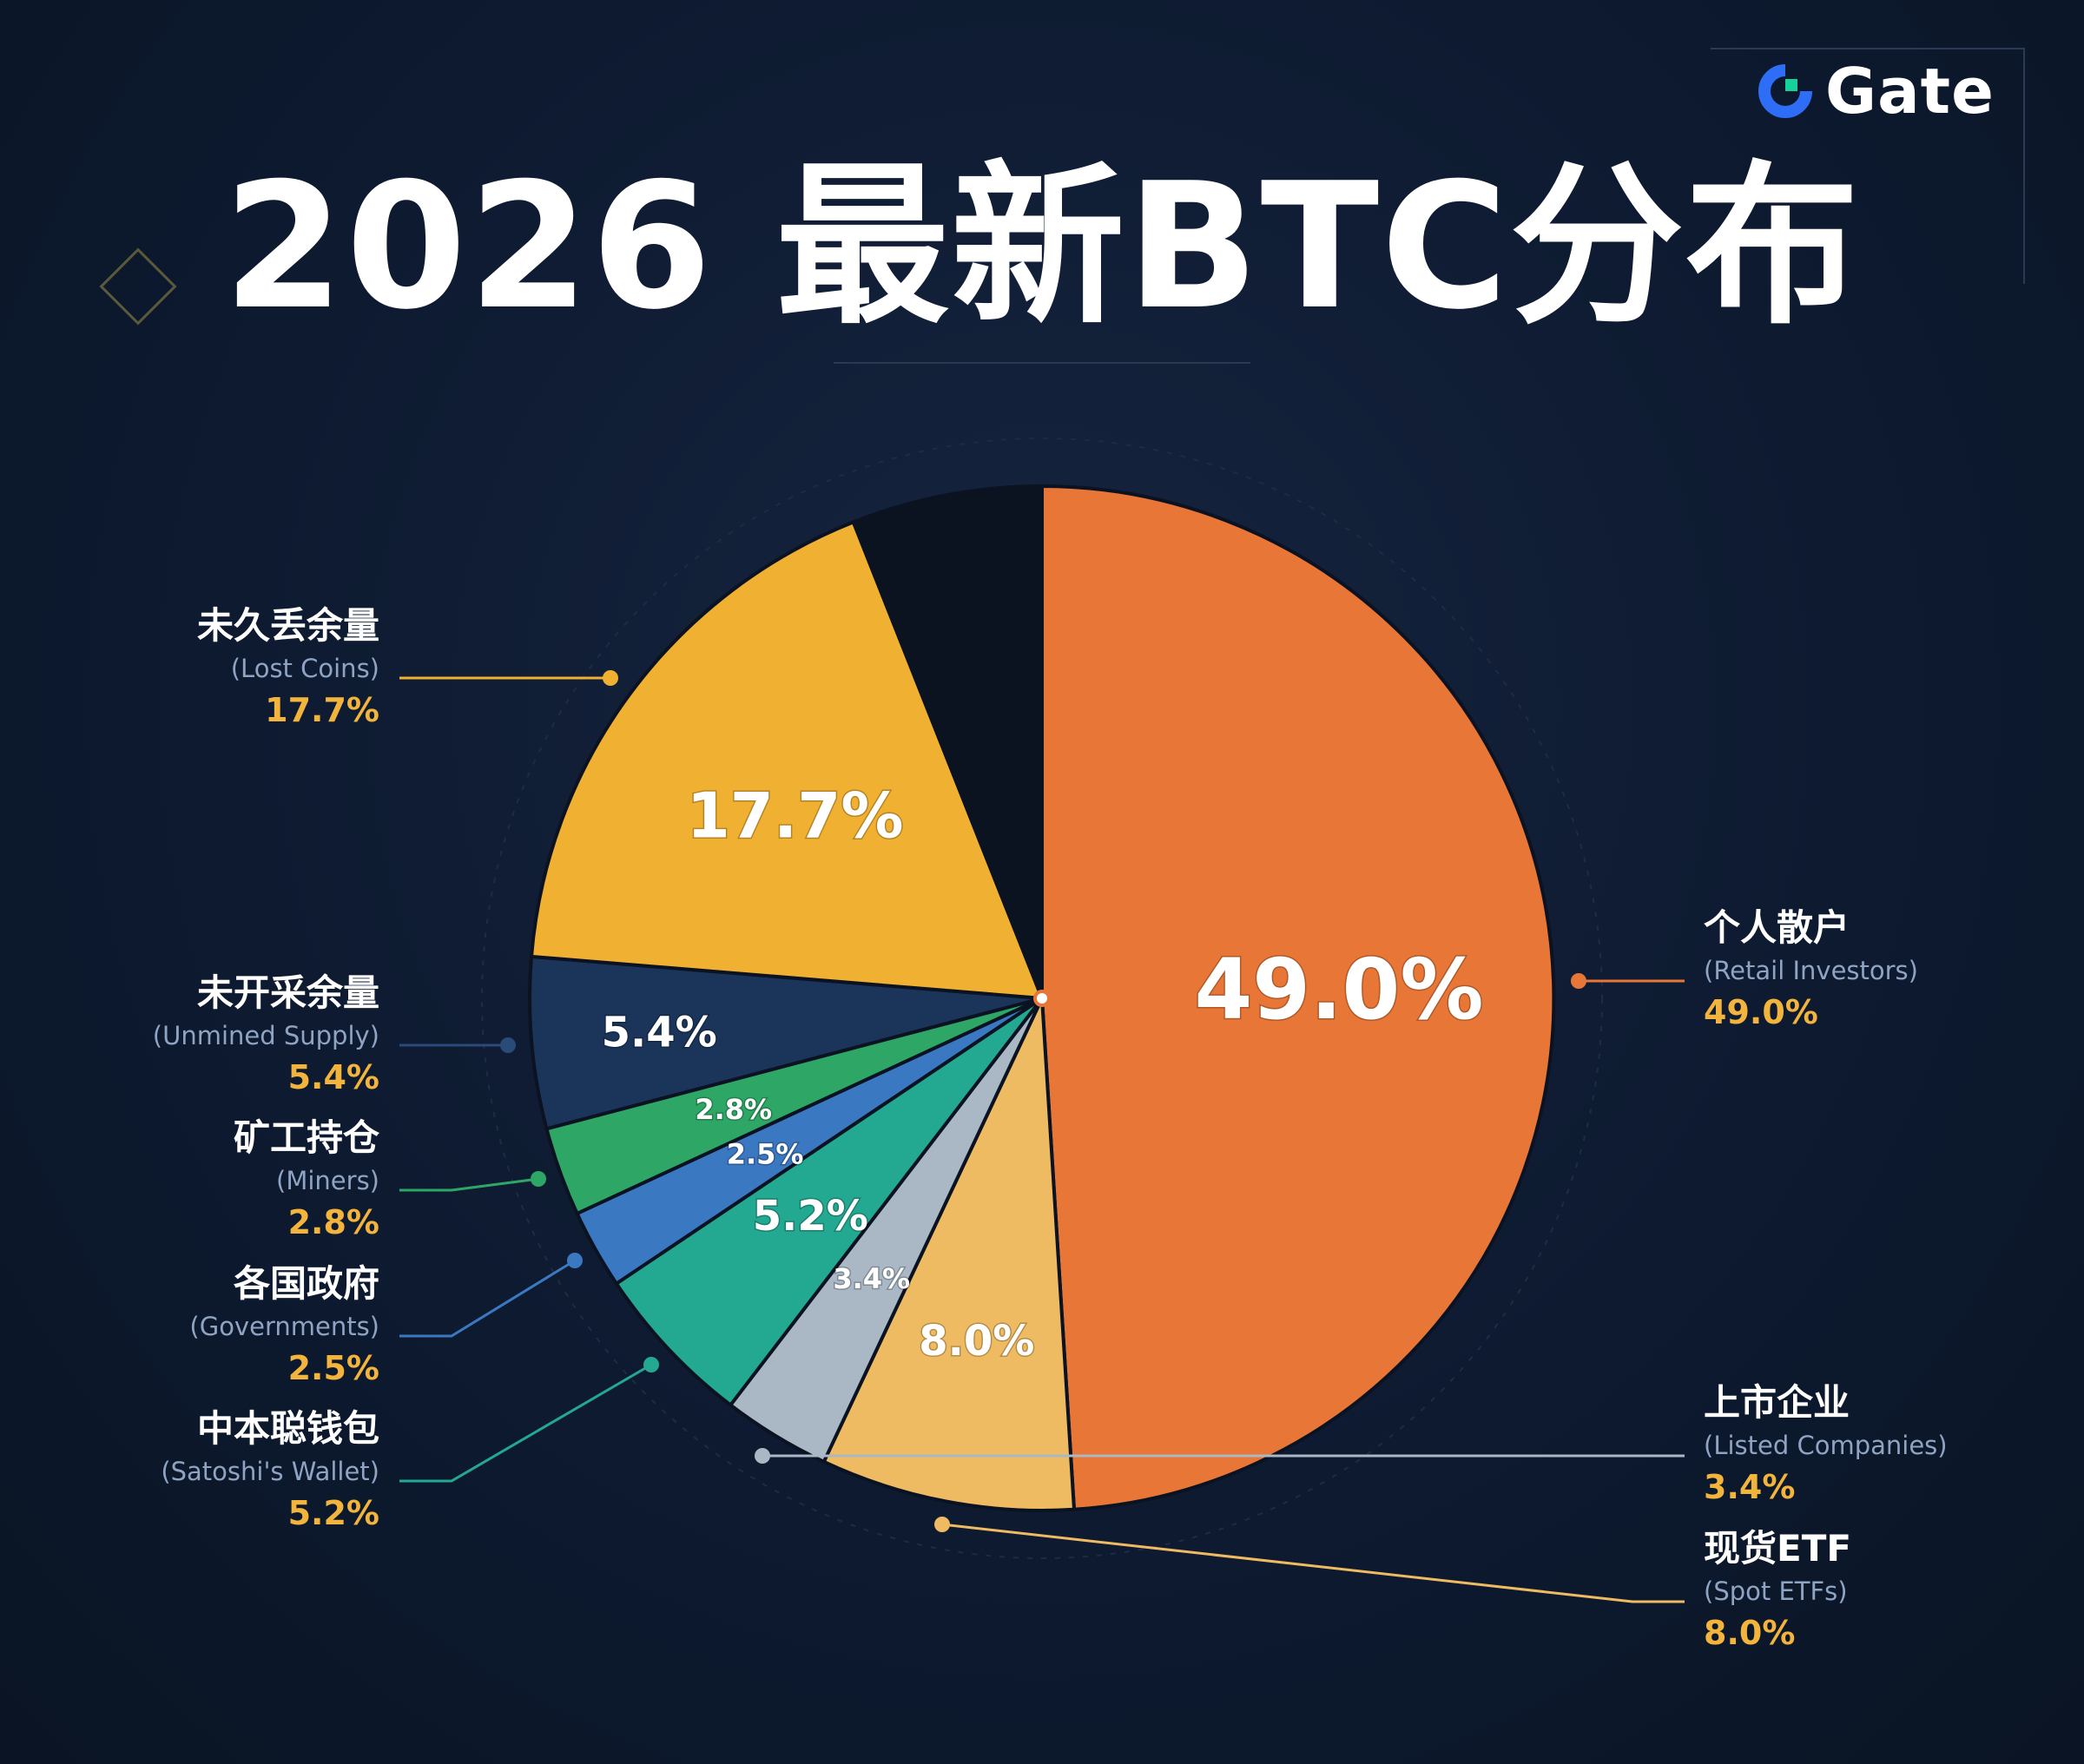  I want to click on pie-center-dot, so click(1042, 999).